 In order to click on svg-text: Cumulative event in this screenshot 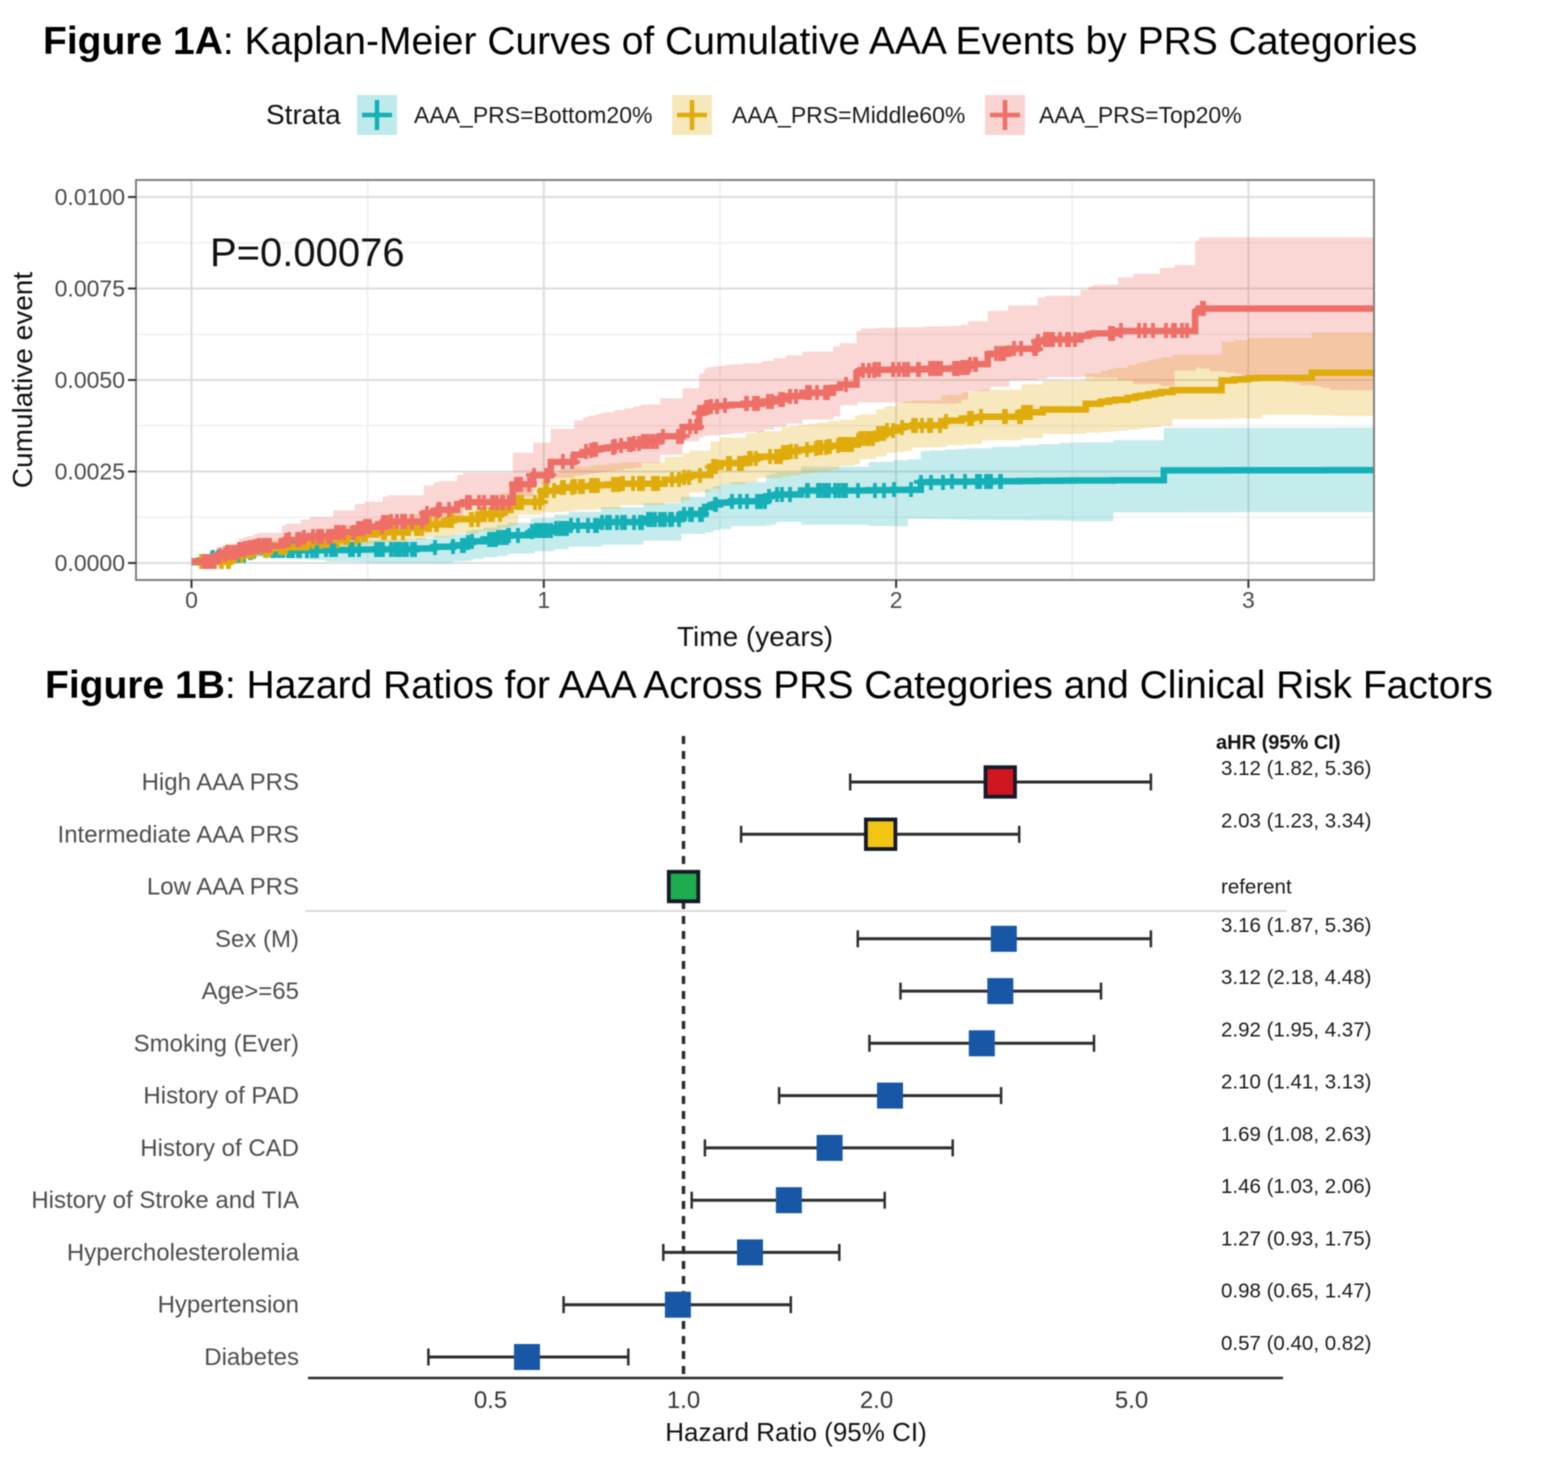, I will do `click(22, 380)`.